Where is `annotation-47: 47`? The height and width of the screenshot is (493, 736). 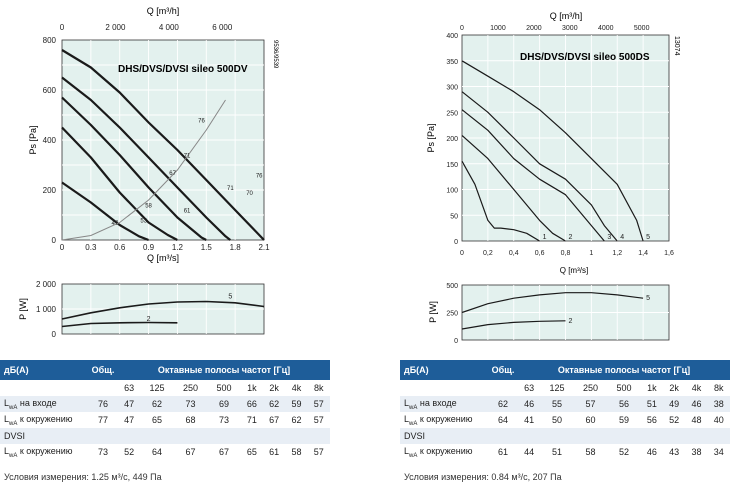 annotation-47: 47 is located at coordinates (115, 224).